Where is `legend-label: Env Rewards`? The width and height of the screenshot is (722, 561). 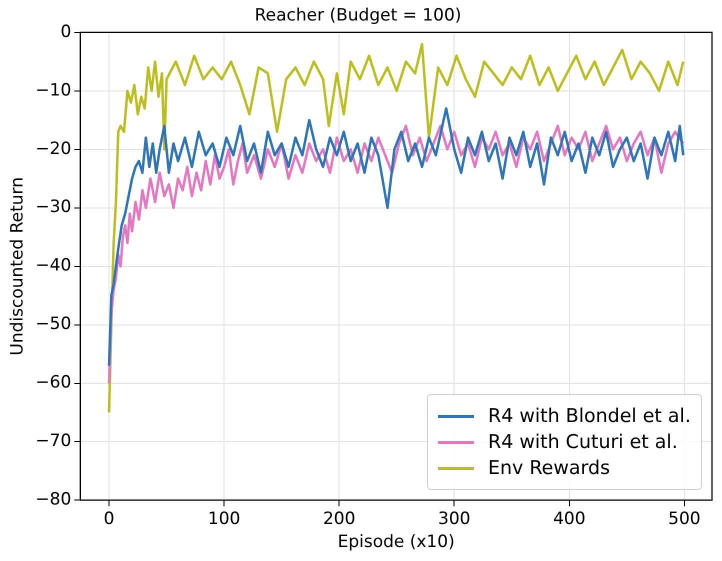
legend-label: Env Rewards is located at coordinates (549, 468).